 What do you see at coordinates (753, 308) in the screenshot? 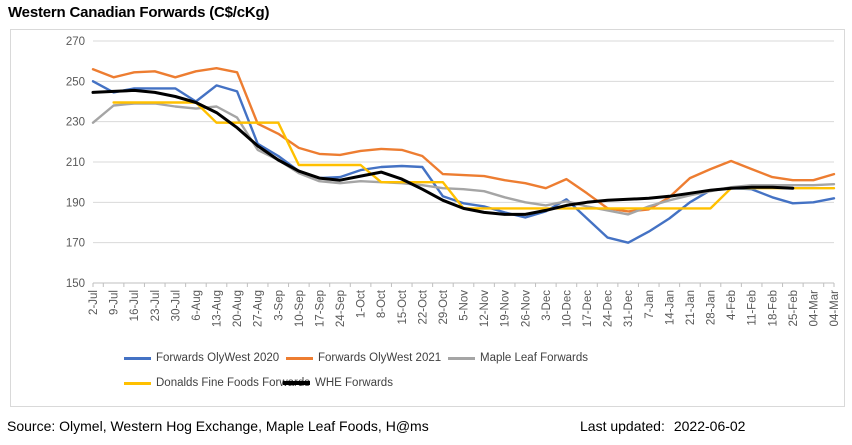
I see `svg-text: 11-Feb` at bounding box center [753, 308].